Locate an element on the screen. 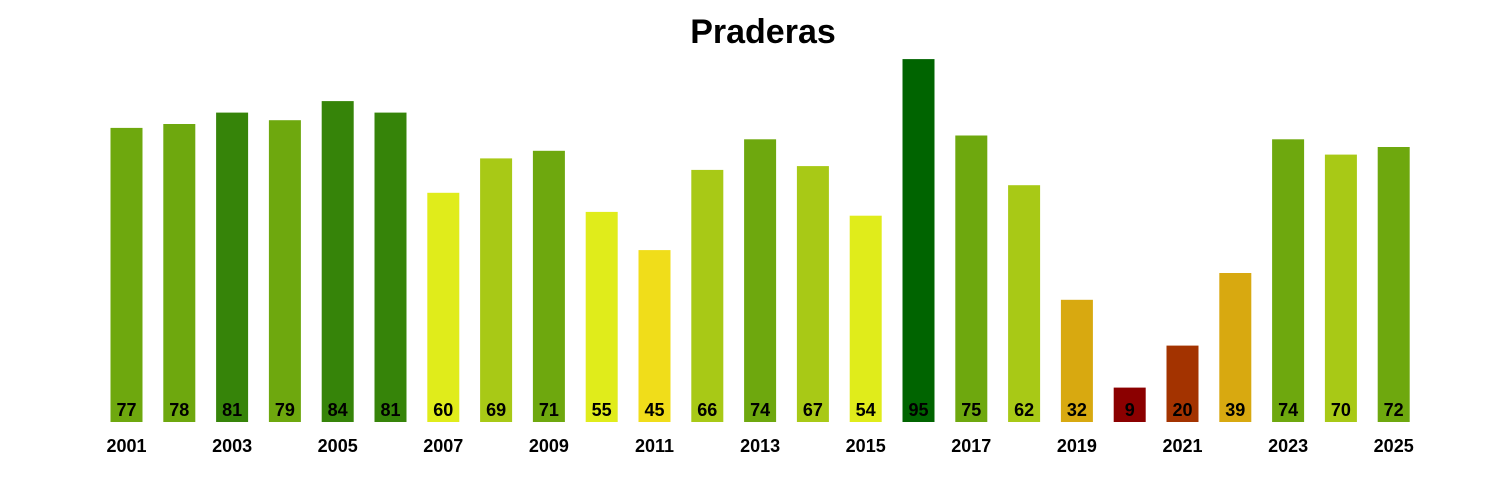  x-tick-label-2017: 2017 is located at coordinates (971, 446).